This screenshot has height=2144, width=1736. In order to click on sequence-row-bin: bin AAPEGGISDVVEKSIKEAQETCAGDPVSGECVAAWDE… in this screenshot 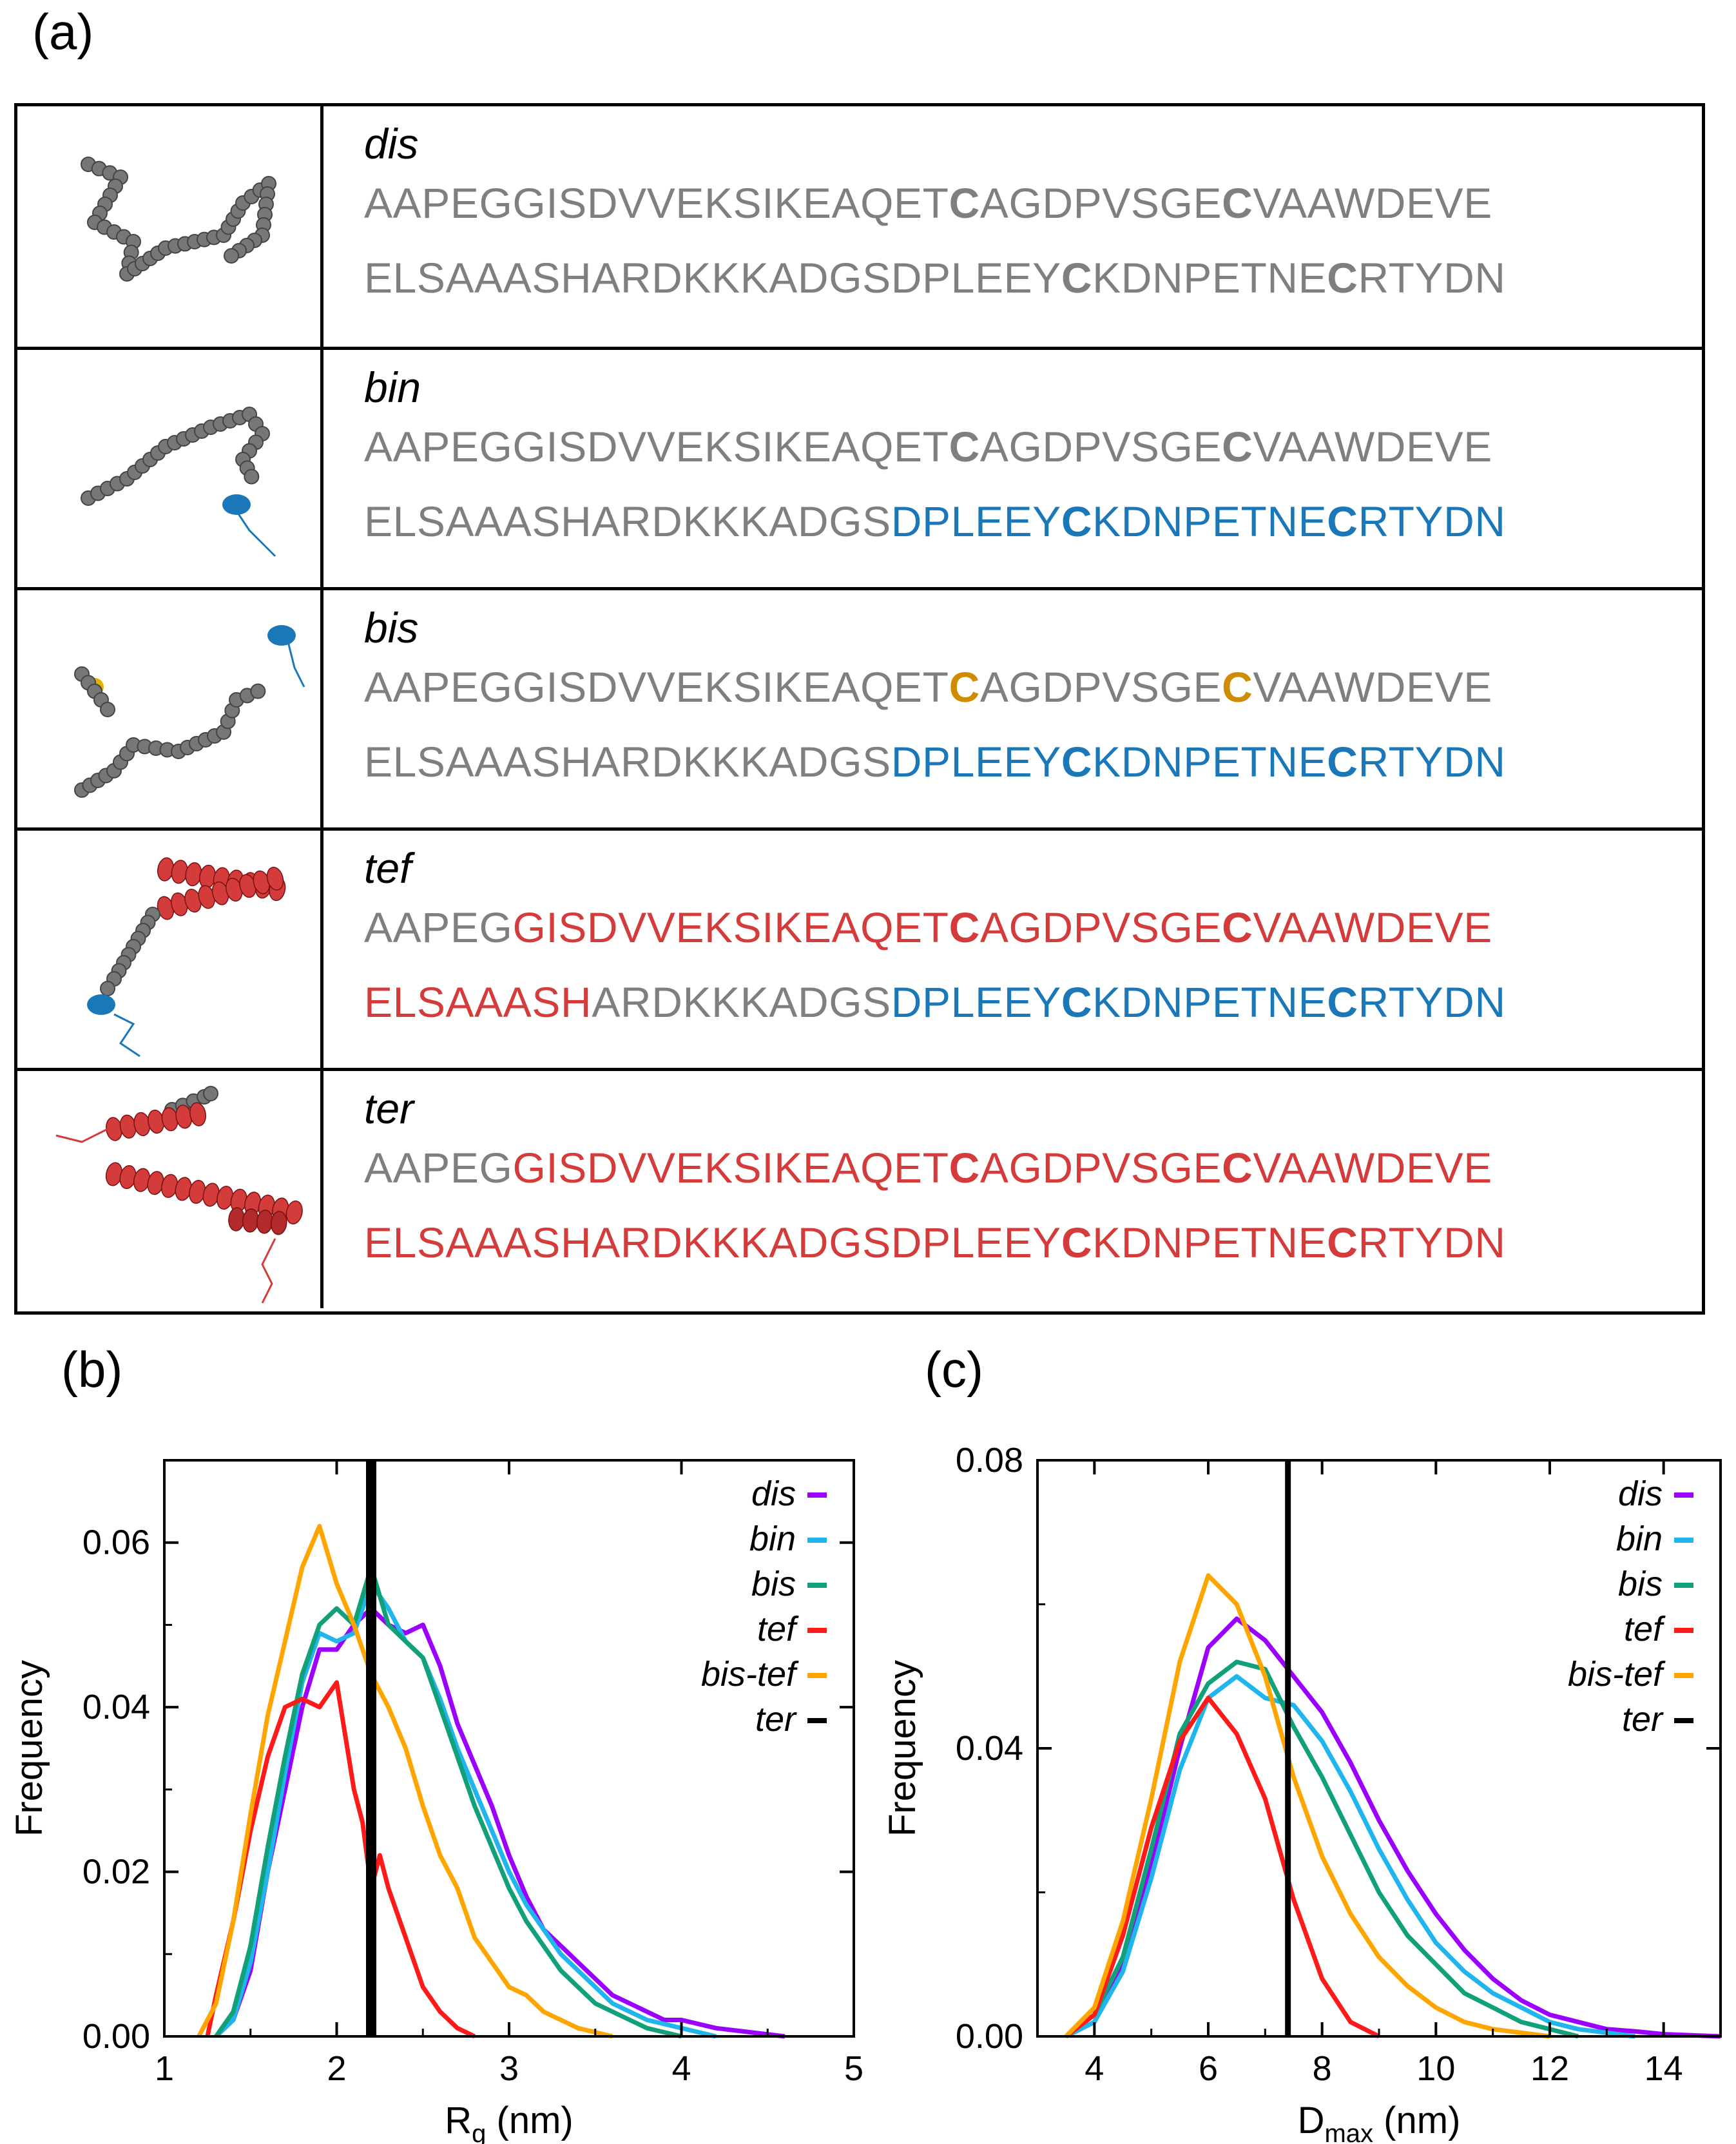, I will do `click(859, 467)`.